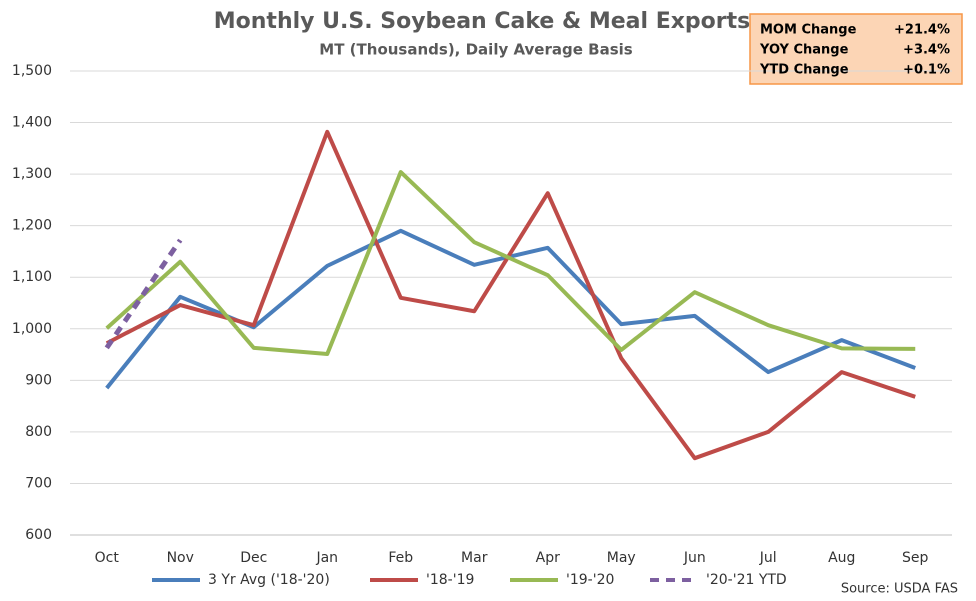 This screenshot has width=976, height=601. What do you see at coordinates (326, 558) in the screenshot?
I see `x-tick-label: Jan` at bounding box center [326, 558].